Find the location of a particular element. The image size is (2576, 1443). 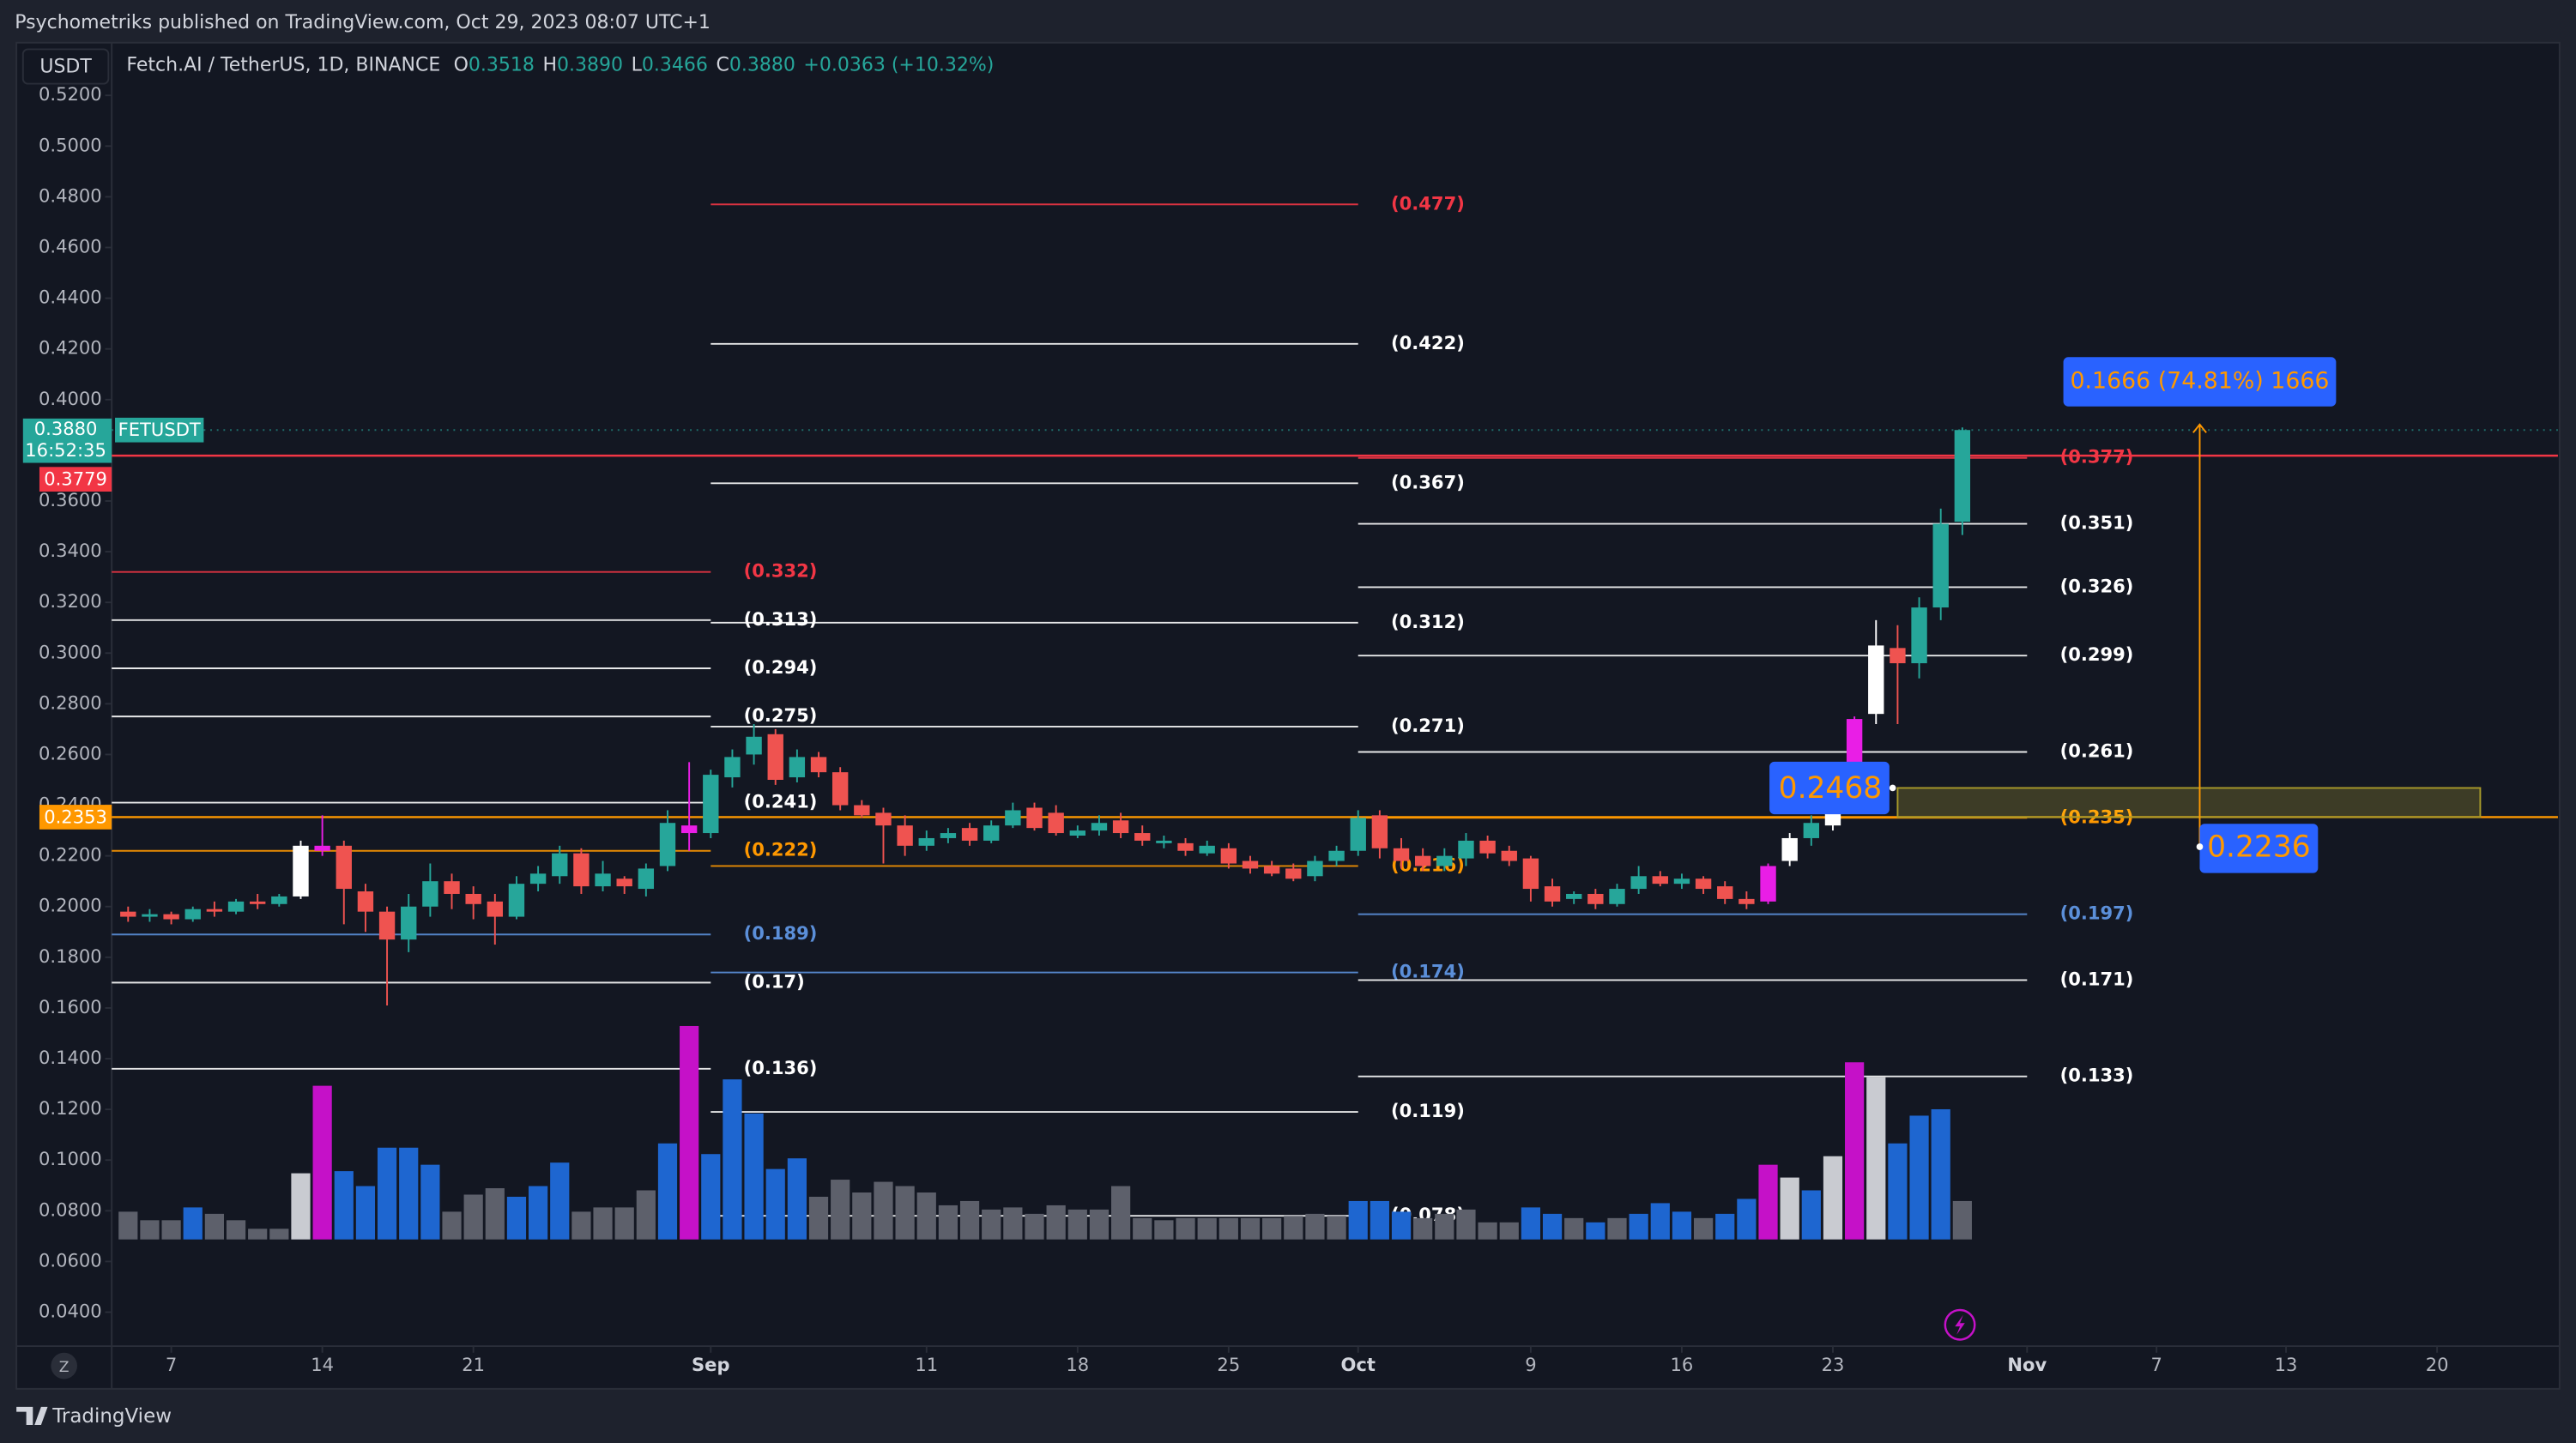

level-label: (0.133) is located at coordinates (2097, 1076).